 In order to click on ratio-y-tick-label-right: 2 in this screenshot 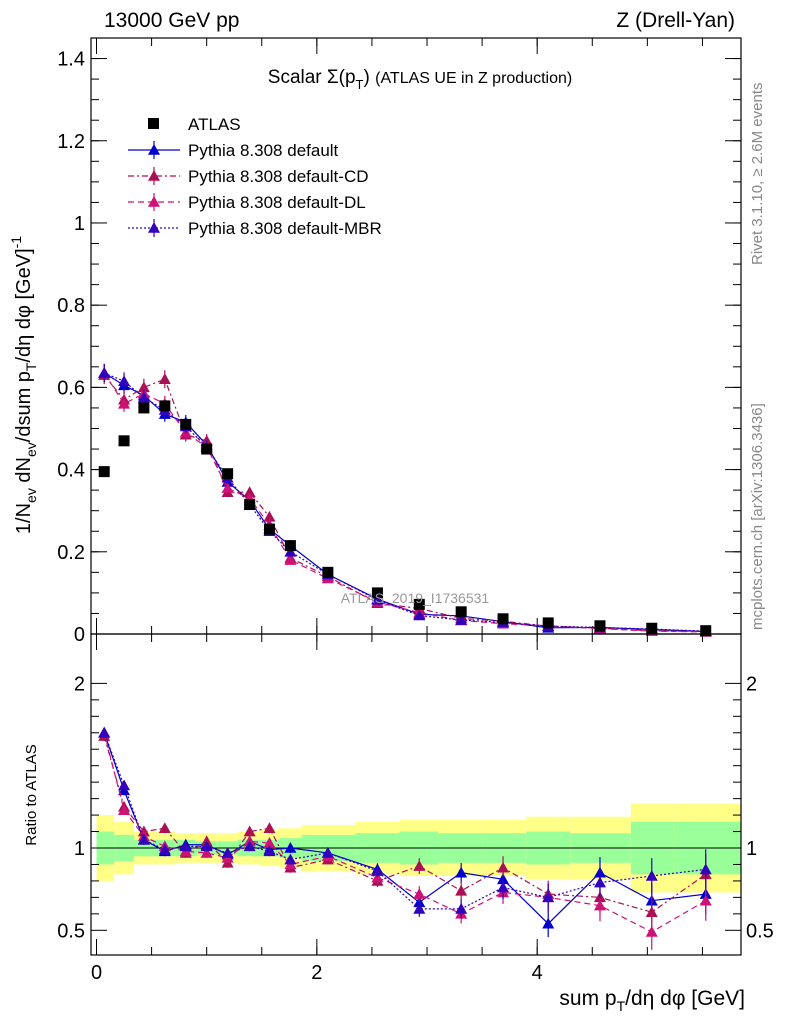, I will do `click(751, 684)`.